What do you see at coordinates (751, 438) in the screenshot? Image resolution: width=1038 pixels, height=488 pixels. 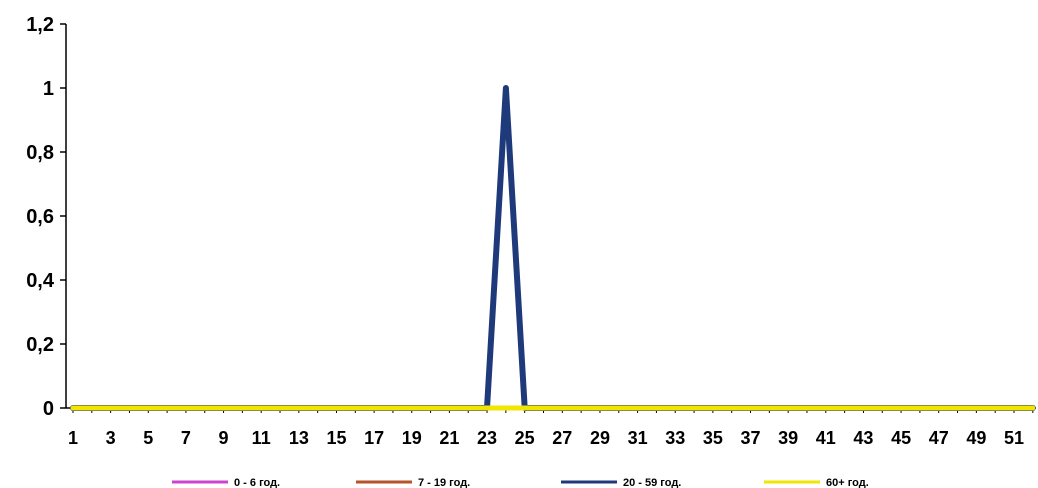 I see `x-tick-label: 37` at bounding box center [751, 438].